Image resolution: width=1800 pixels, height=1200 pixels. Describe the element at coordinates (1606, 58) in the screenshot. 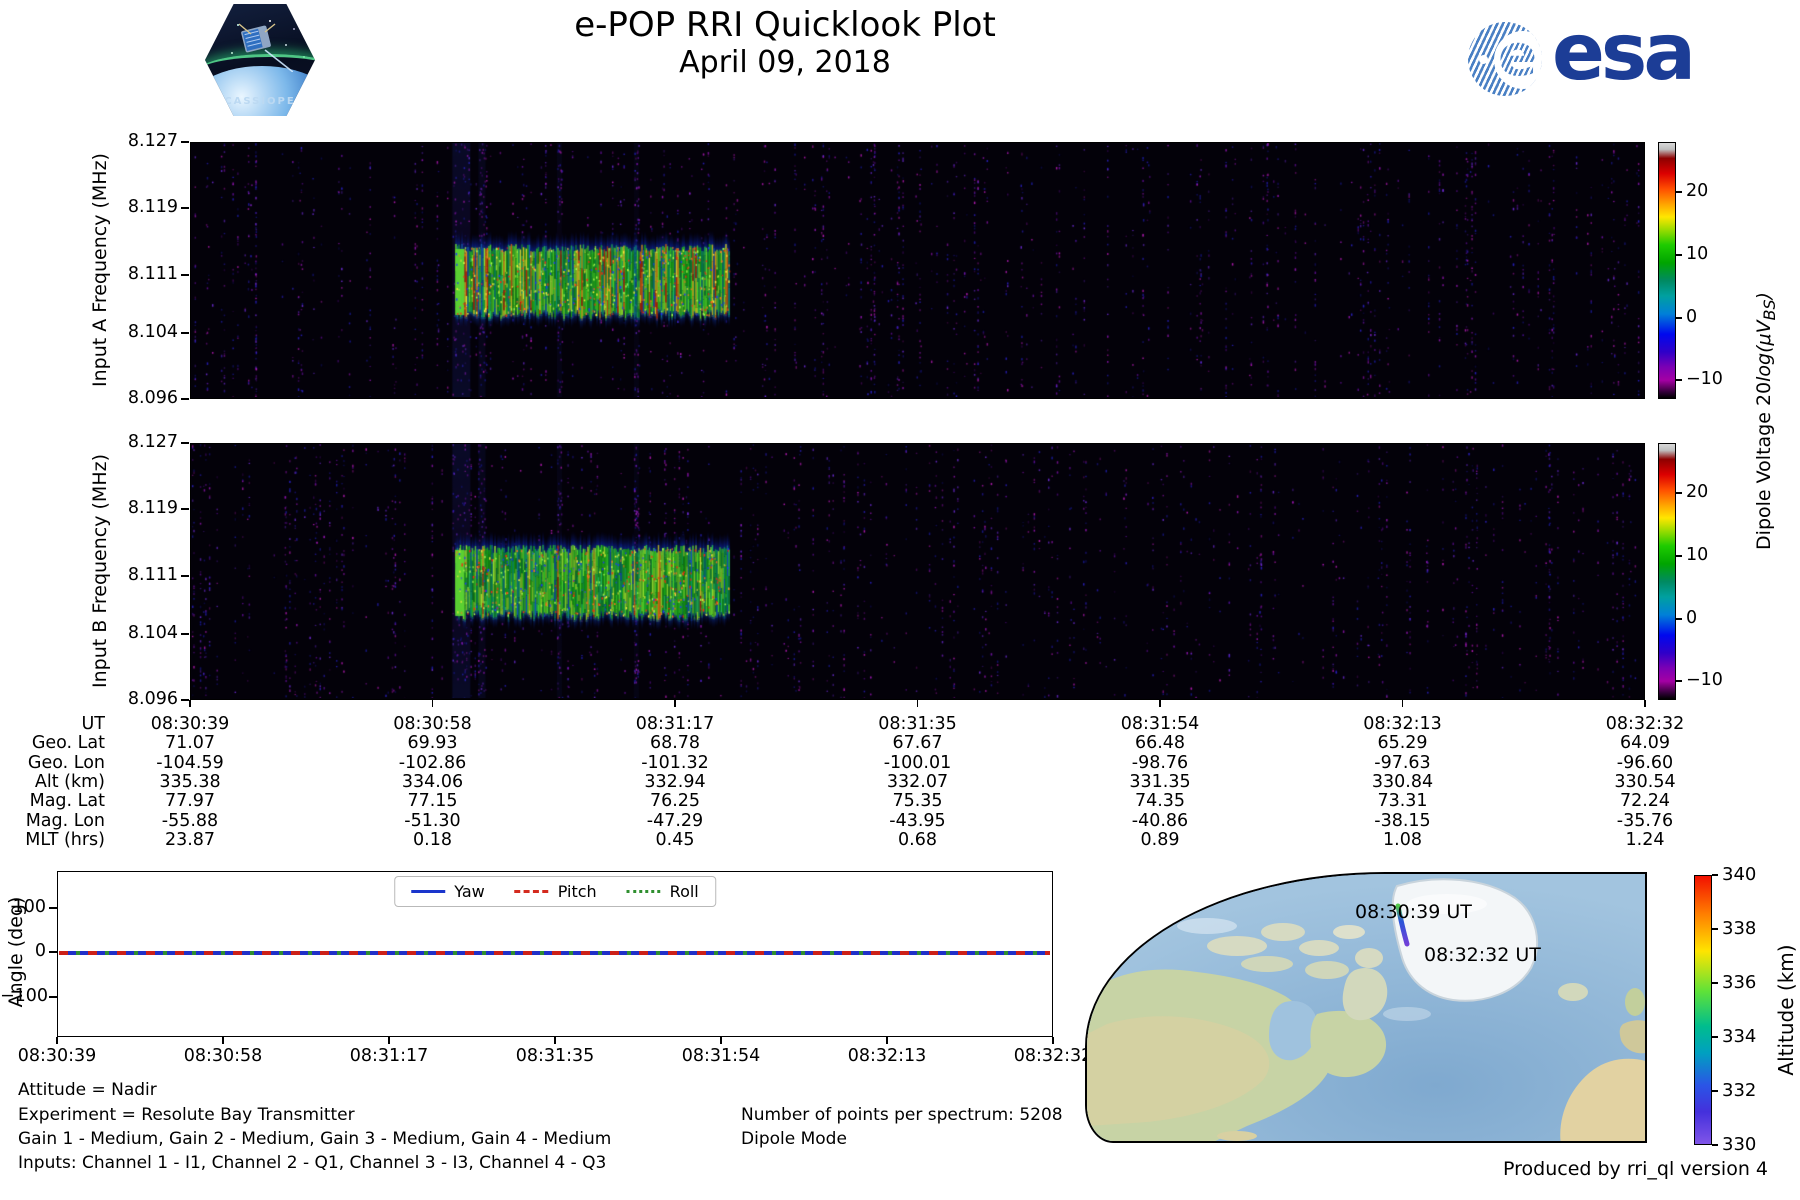

I see `esa-logo: e esa` at that location.